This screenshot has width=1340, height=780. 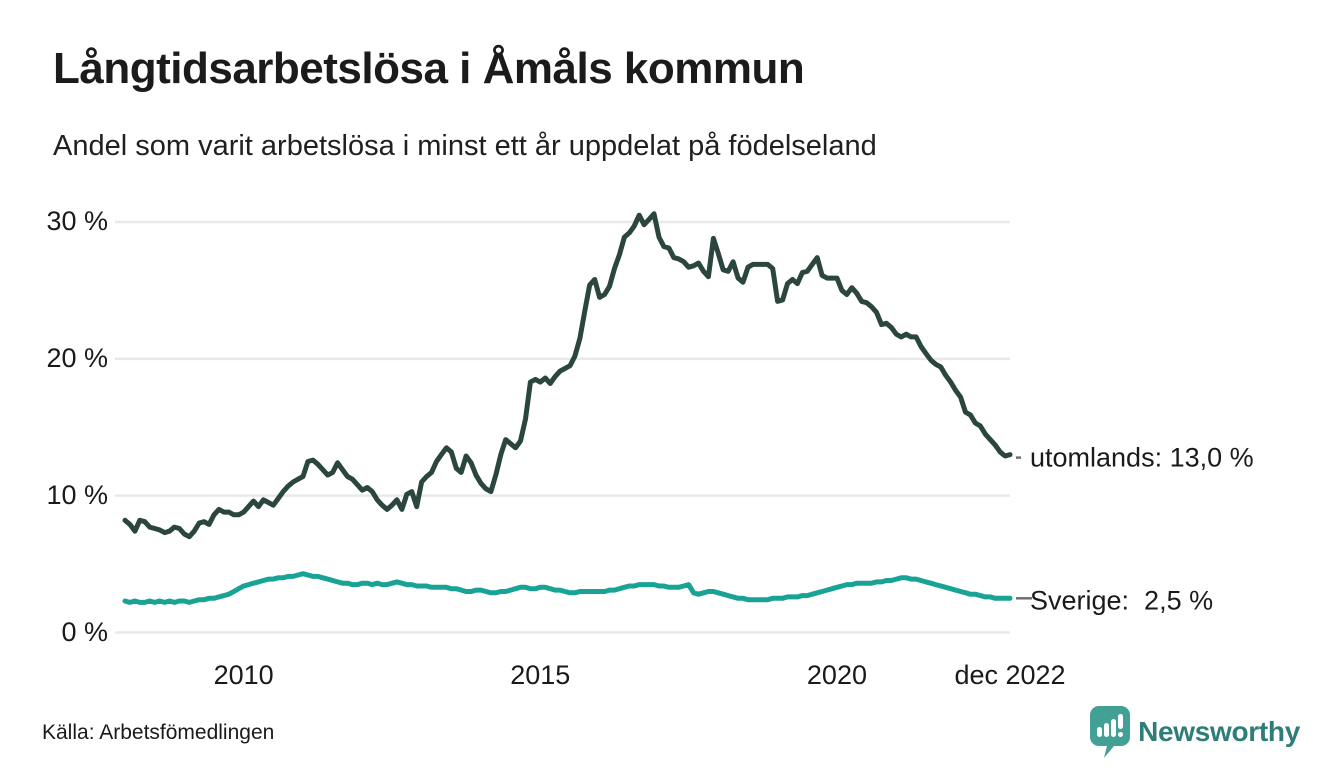 What do you see at coordinates (1142, 457) in the screenshot?
I see `series-label-utomlands: utomlands: 13,0 %` at bounding box center [1142, 457].